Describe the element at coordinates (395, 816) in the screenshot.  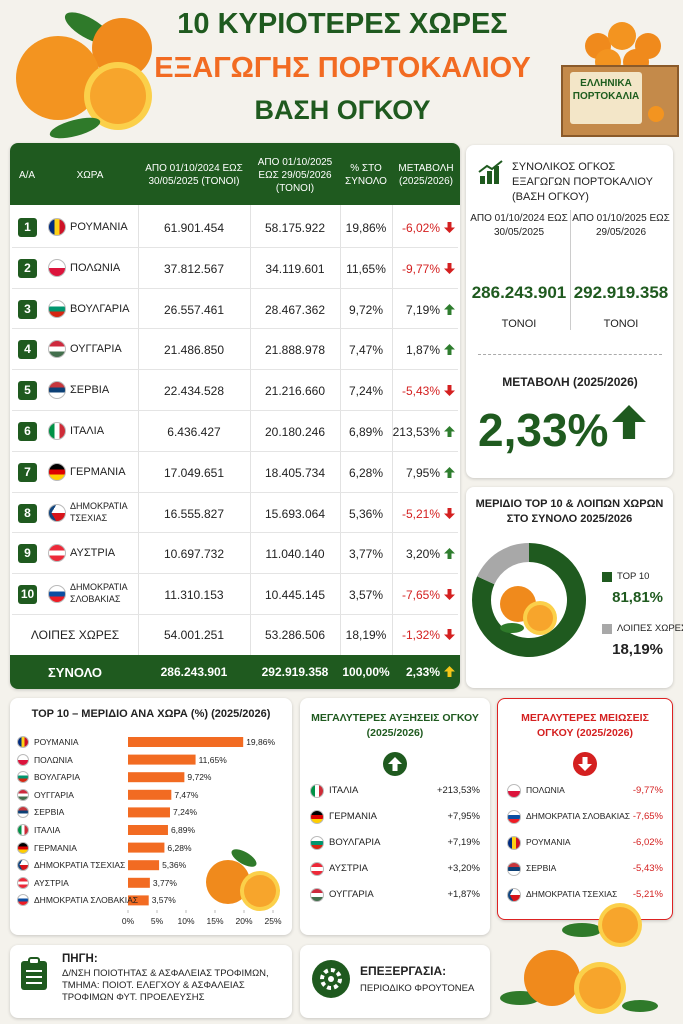
I see `increases-card` at that location.